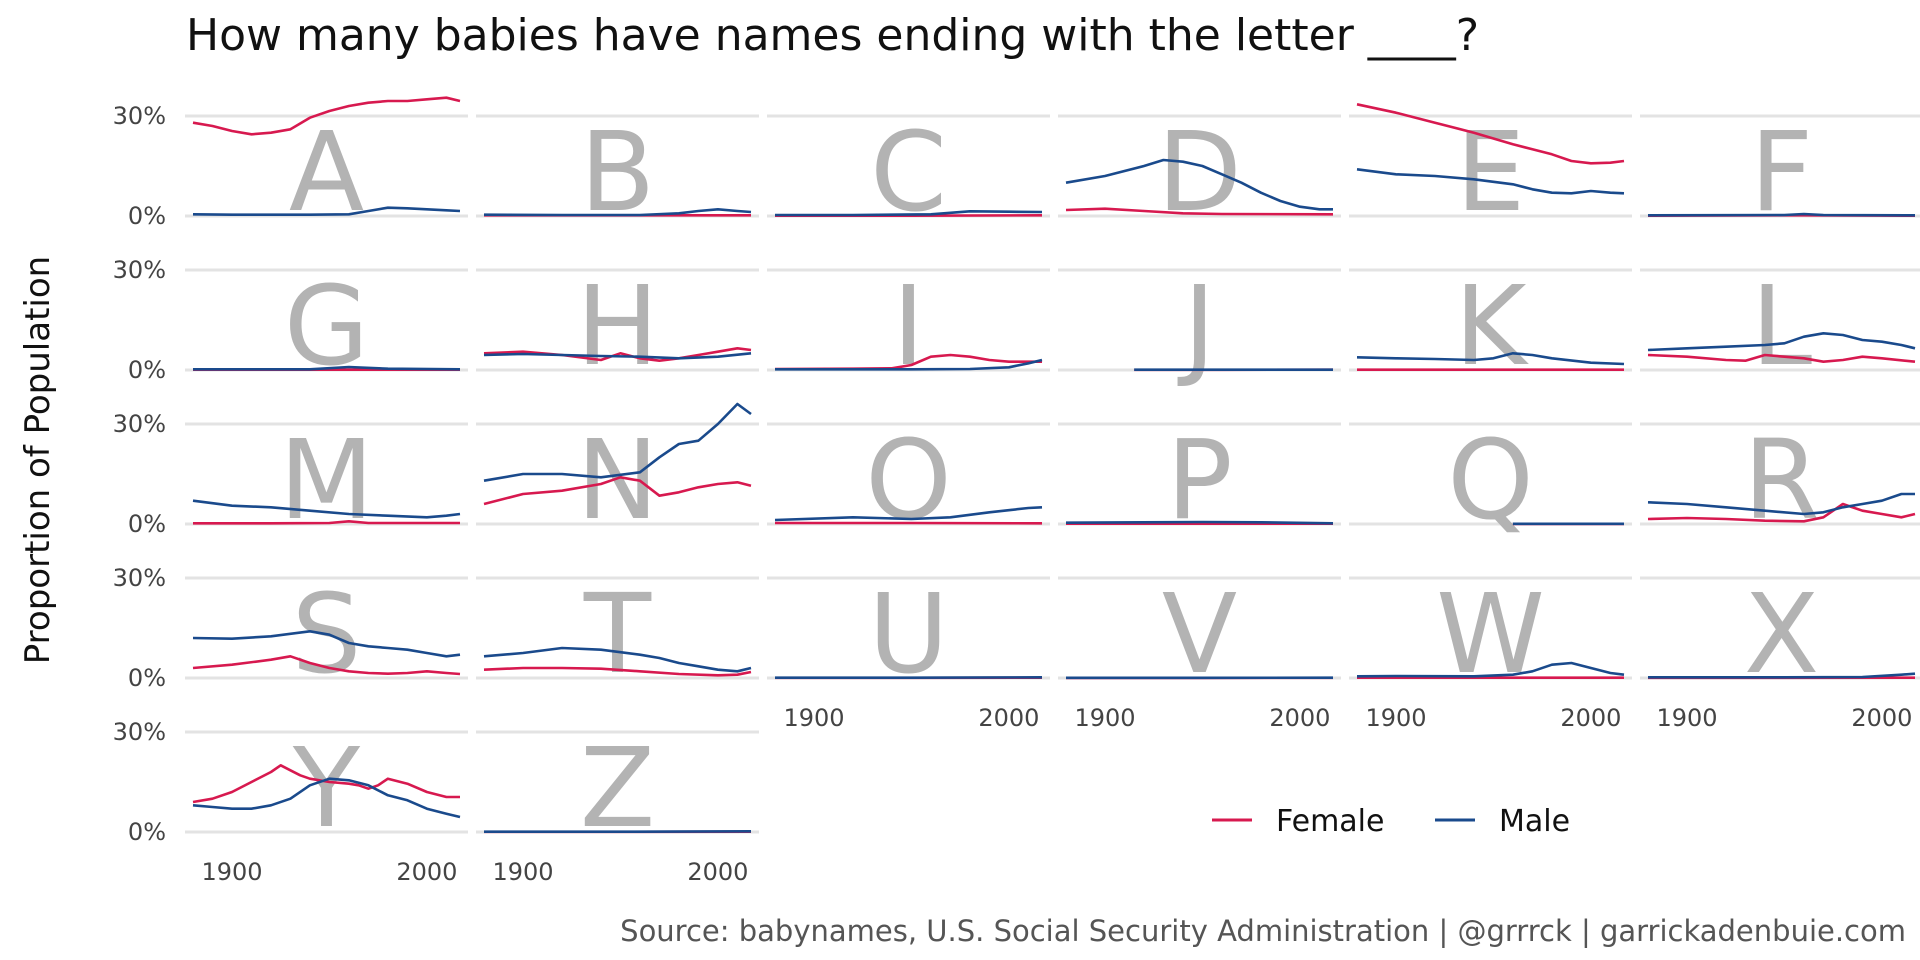 The image size is (1920, 960). What do you see at coordinates (326, 211) in the screenshot?
I see `series-line-a-male` at bounding box center [326, 211].